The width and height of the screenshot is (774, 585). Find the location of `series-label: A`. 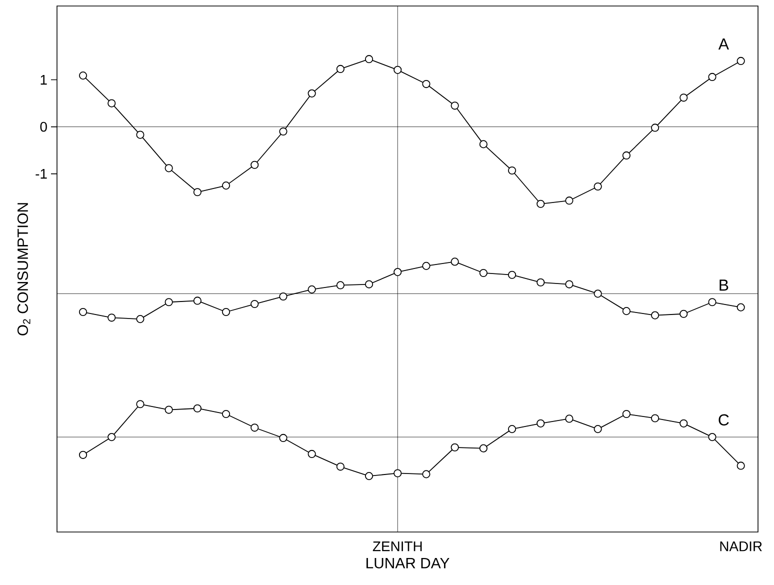

series-label: A is located at coordinates (723, 44).